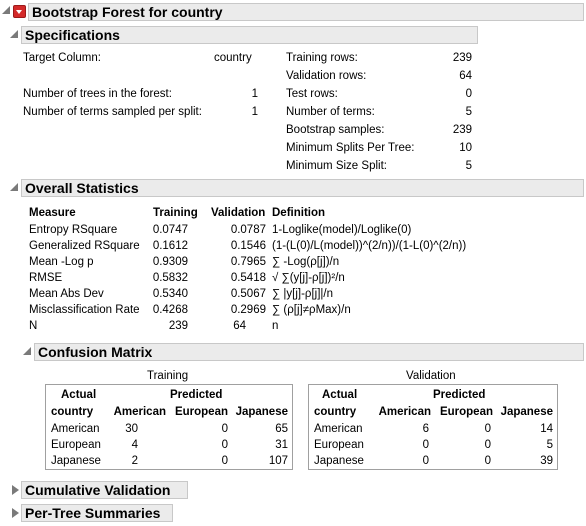 This screenshot has width=586, height=526. Describe the element at coordinates (336, 166) in the screenshot. I see `min-size-split-label: Minimum Size Split:` at that location.